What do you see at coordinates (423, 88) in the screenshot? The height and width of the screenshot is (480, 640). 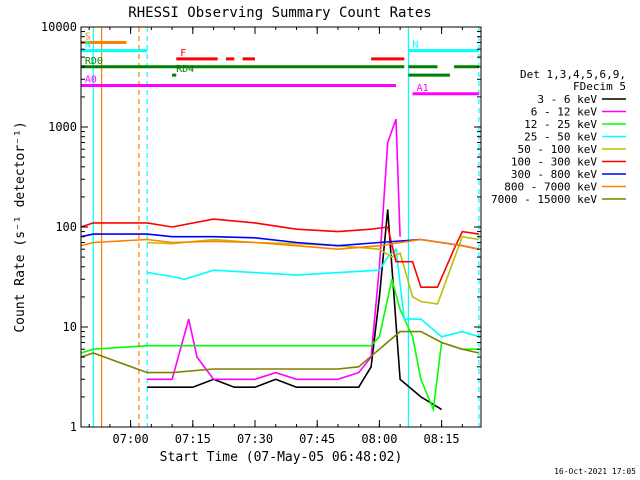 I see `flag-label: A1` at bounding box center [423, 88].